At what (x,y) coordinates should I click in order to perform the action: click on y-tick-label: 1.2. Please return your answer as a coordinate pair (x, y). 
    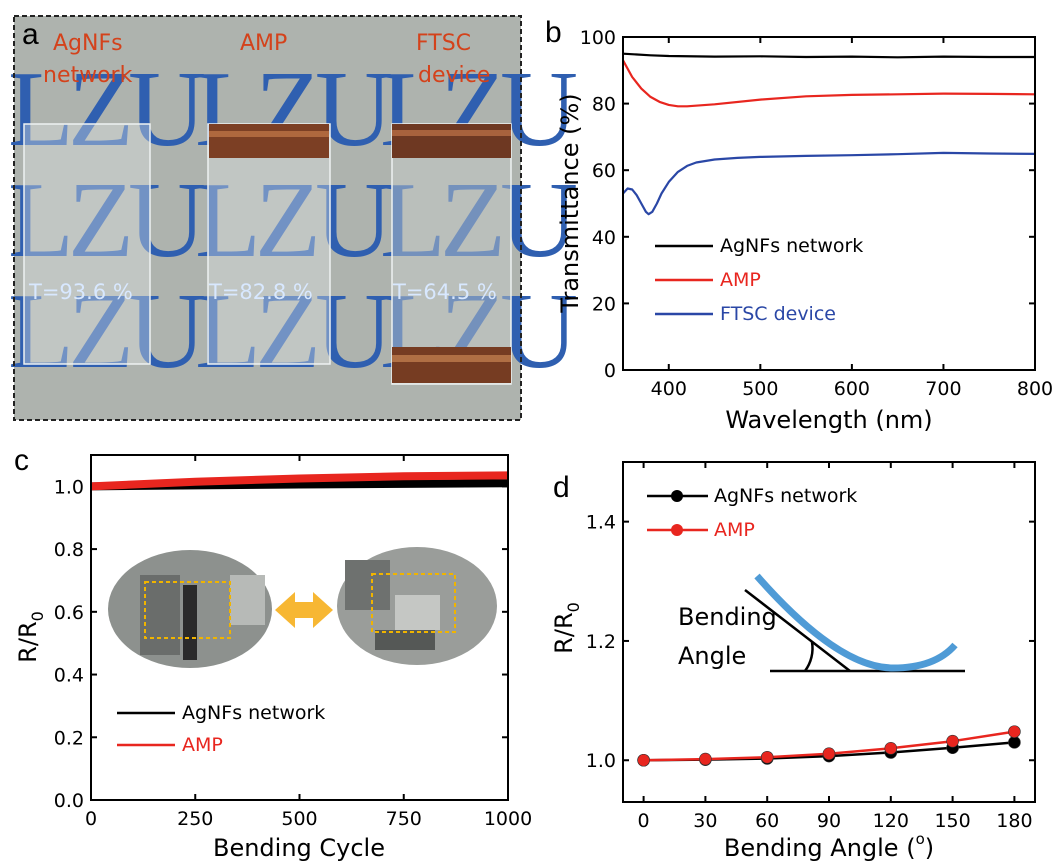
    Looking at the image, I should click on (601, 642).